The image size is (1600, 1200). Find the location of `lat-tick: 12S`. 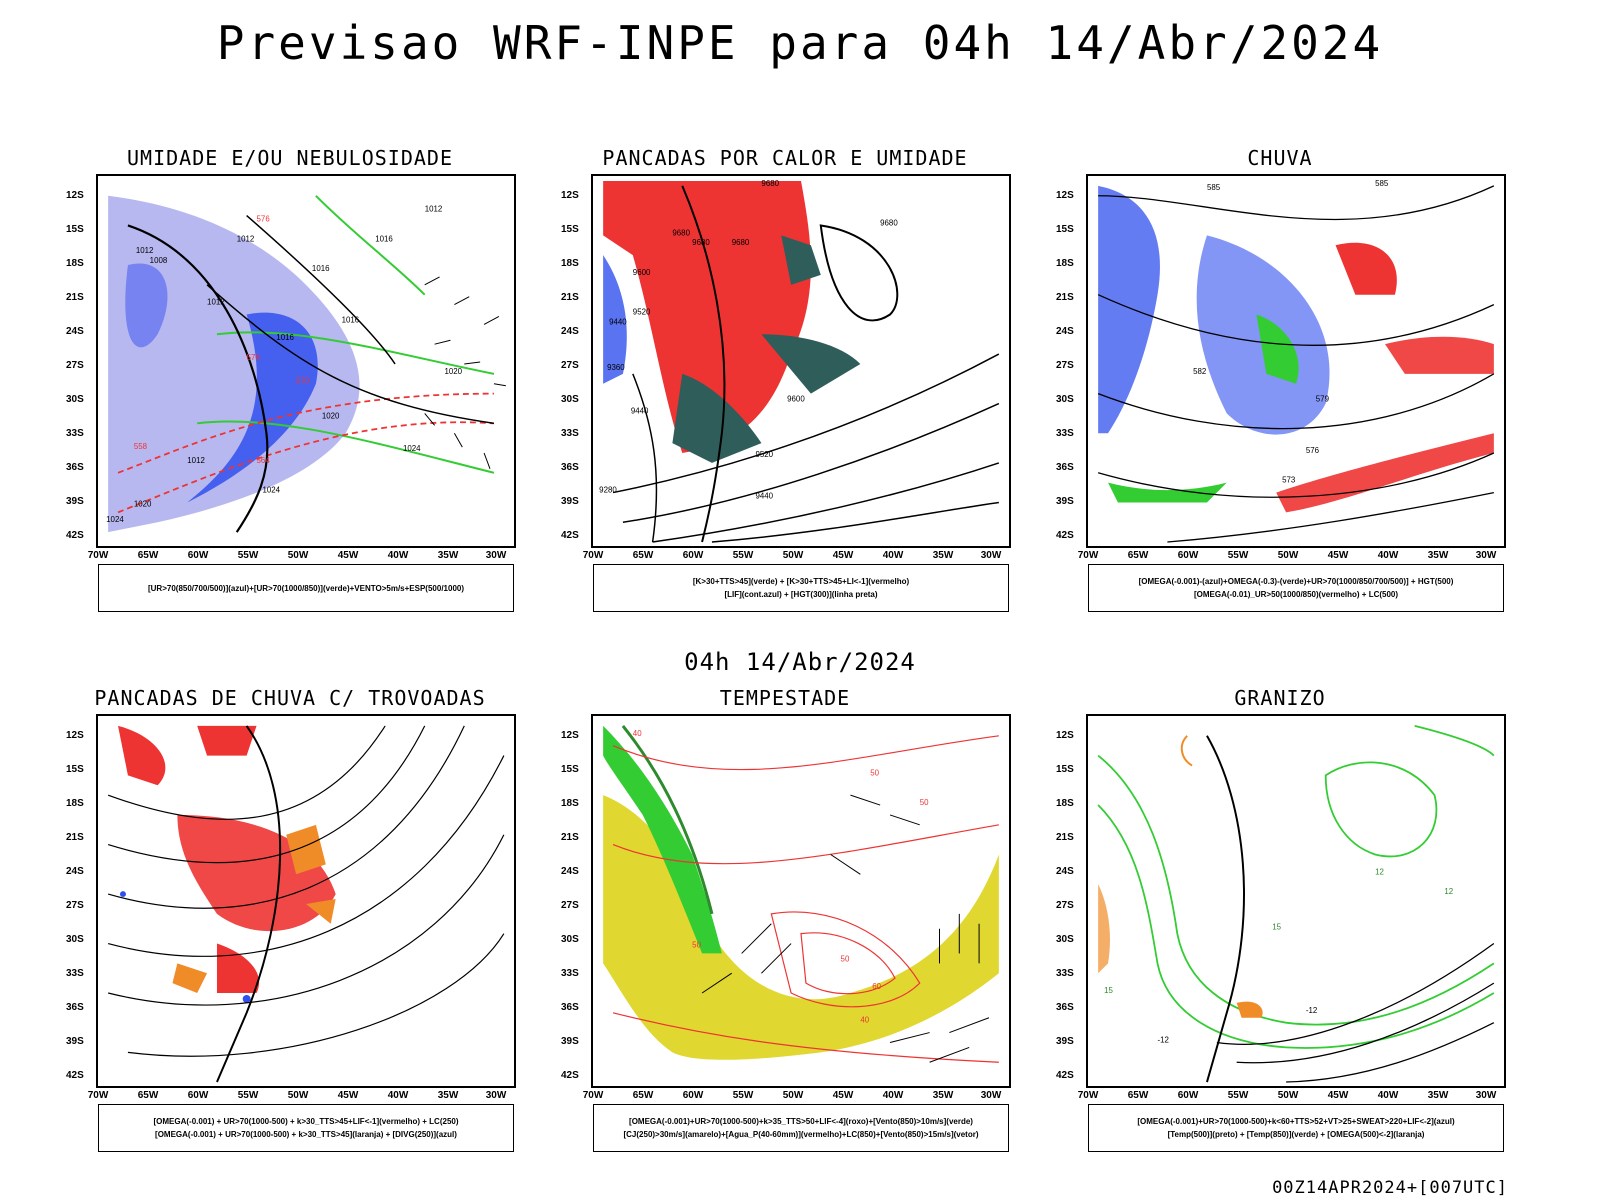

lat-tick: 12S is located at coordinates (570, 195).